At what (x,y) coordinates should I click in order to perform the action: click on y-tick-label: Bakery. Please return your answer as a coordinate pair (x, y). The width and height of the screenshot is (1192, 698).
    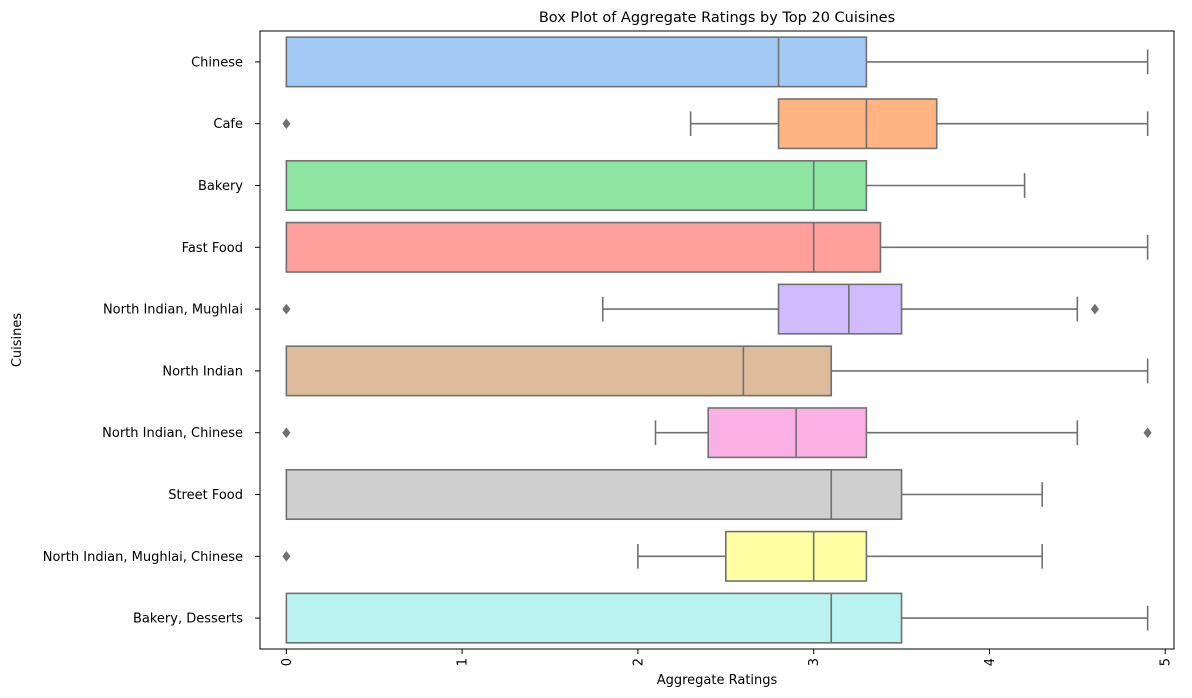
    Looking at the image, I should click on (220, 186).